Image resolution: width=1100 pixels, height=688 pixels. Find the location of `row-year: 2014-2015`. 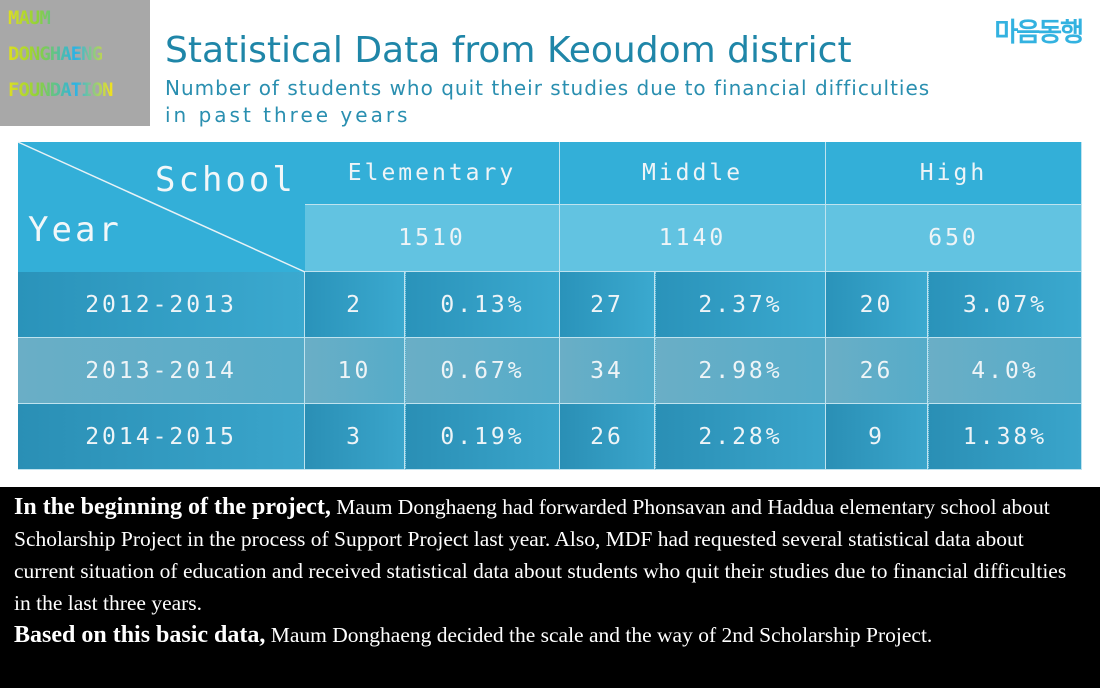

row-year: 2014-2015 is located at coordinates (161, 437).